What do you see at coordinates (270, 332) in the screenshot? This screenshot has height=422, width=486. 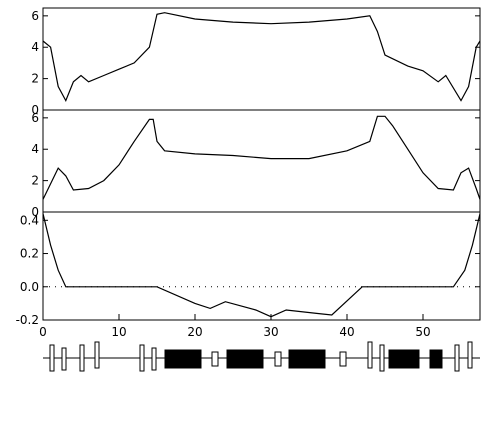 I see `x-tick-label: 30` at bounding box center [270, 332].